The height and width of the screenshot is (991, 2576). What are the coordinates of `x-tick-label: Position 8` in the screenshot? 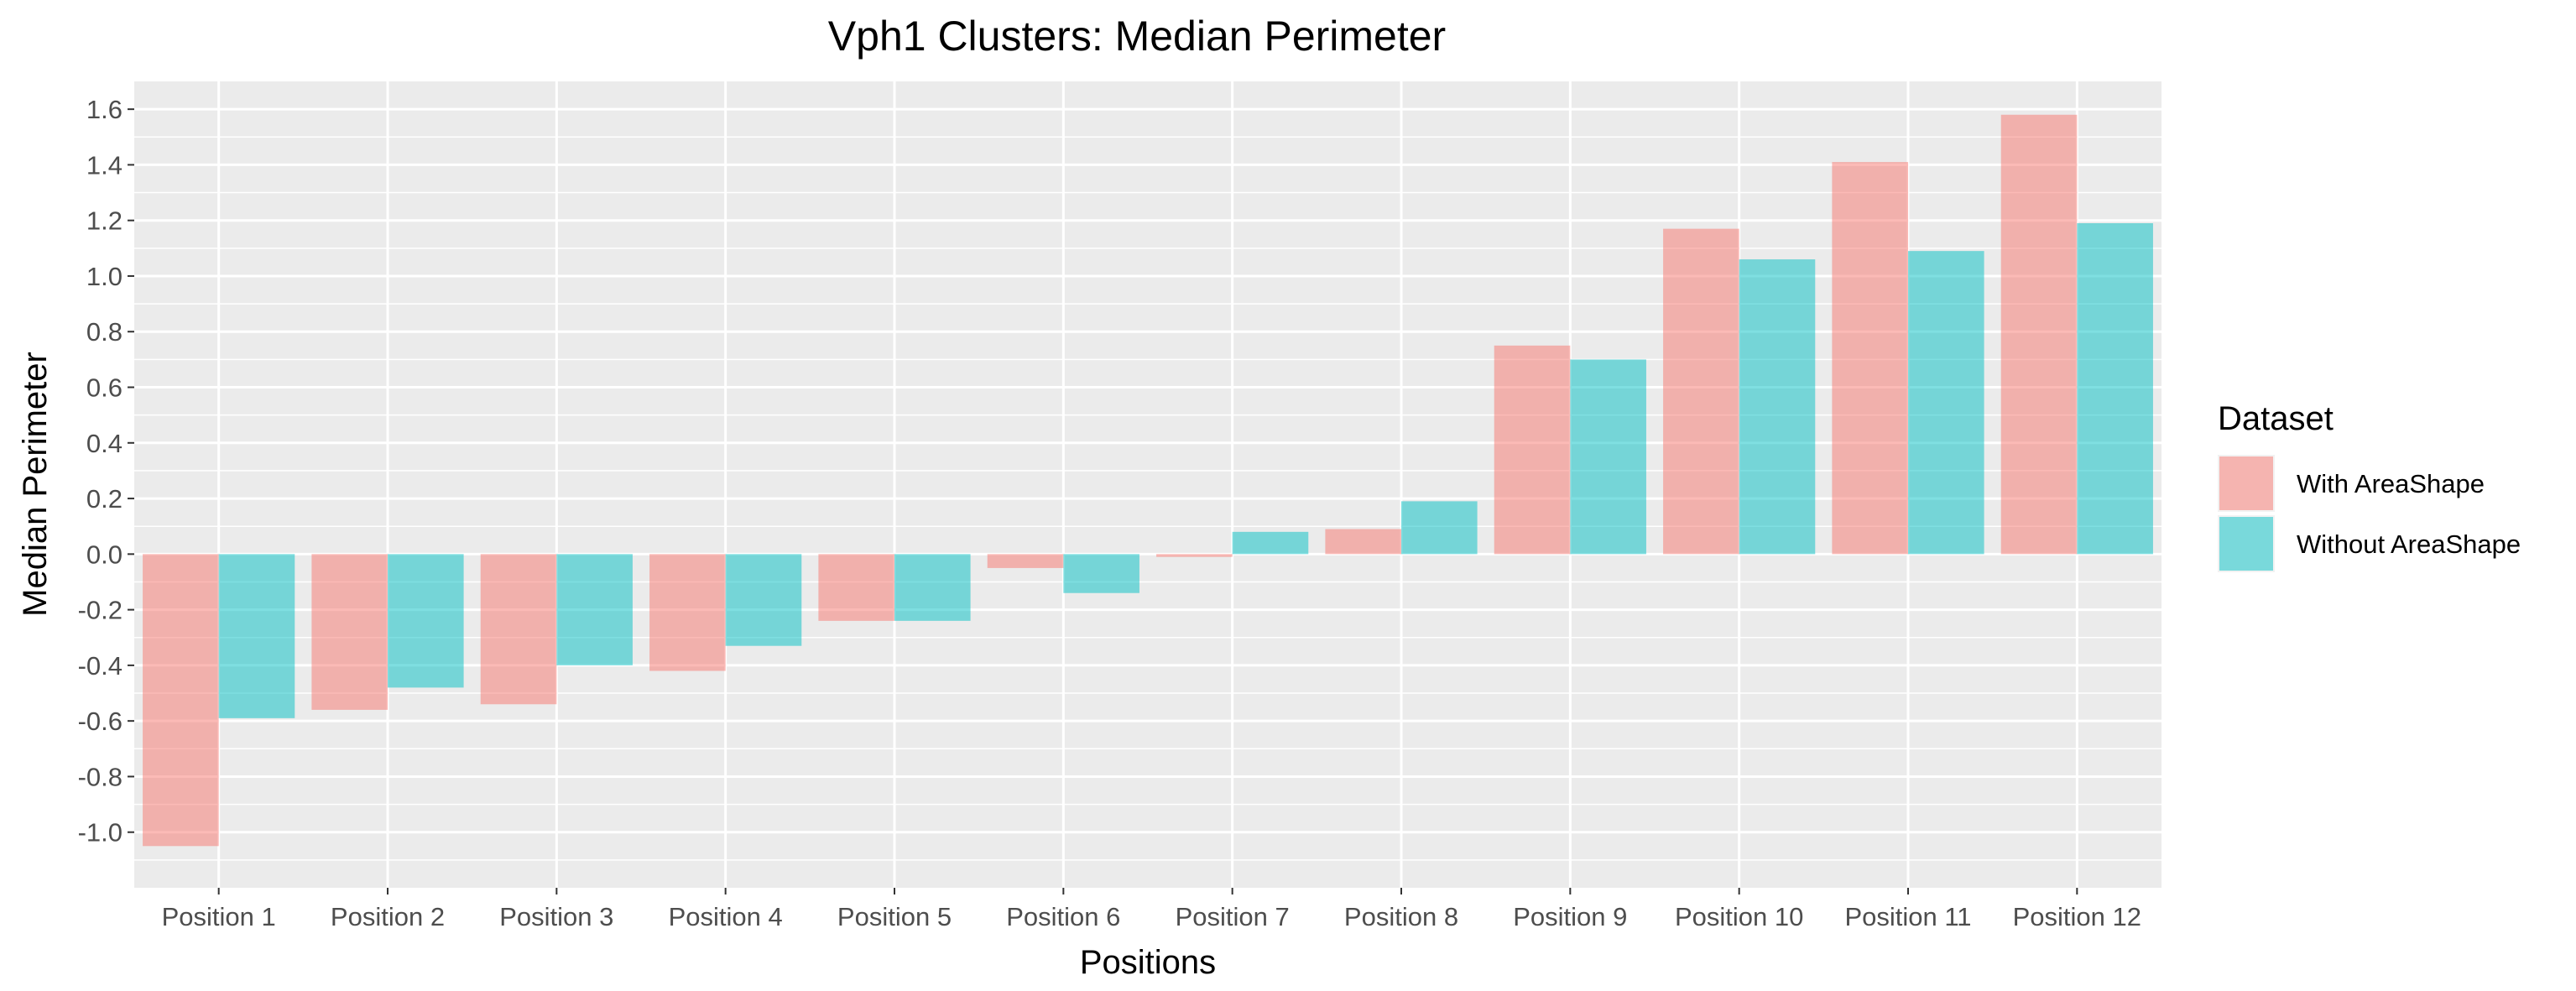 It's located at (1401, 916).